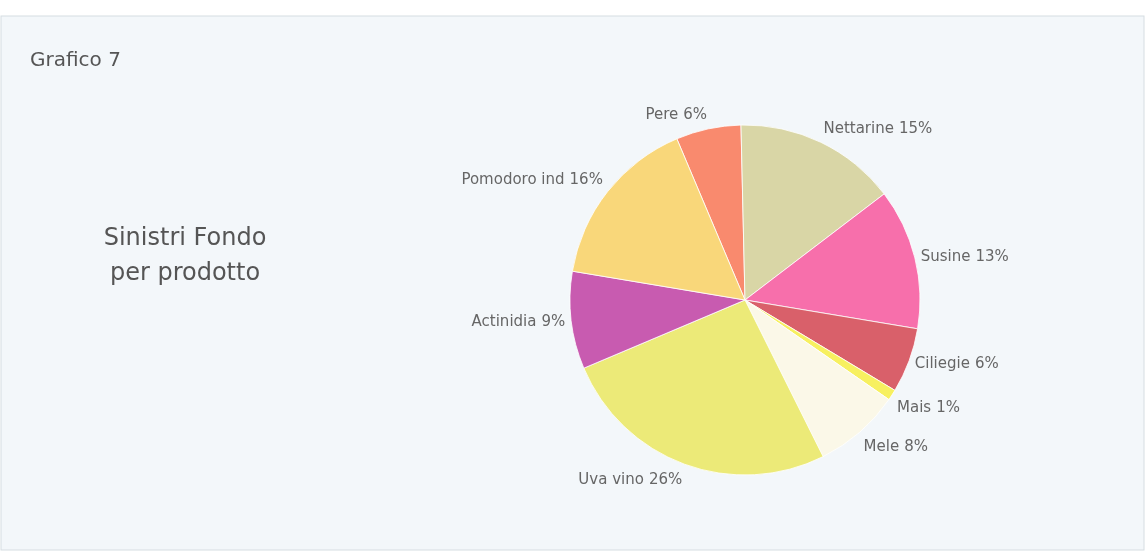 The width and height of the screenshot is (1145, 554). I want to click on slice-label: Pere, so click(662, 114).